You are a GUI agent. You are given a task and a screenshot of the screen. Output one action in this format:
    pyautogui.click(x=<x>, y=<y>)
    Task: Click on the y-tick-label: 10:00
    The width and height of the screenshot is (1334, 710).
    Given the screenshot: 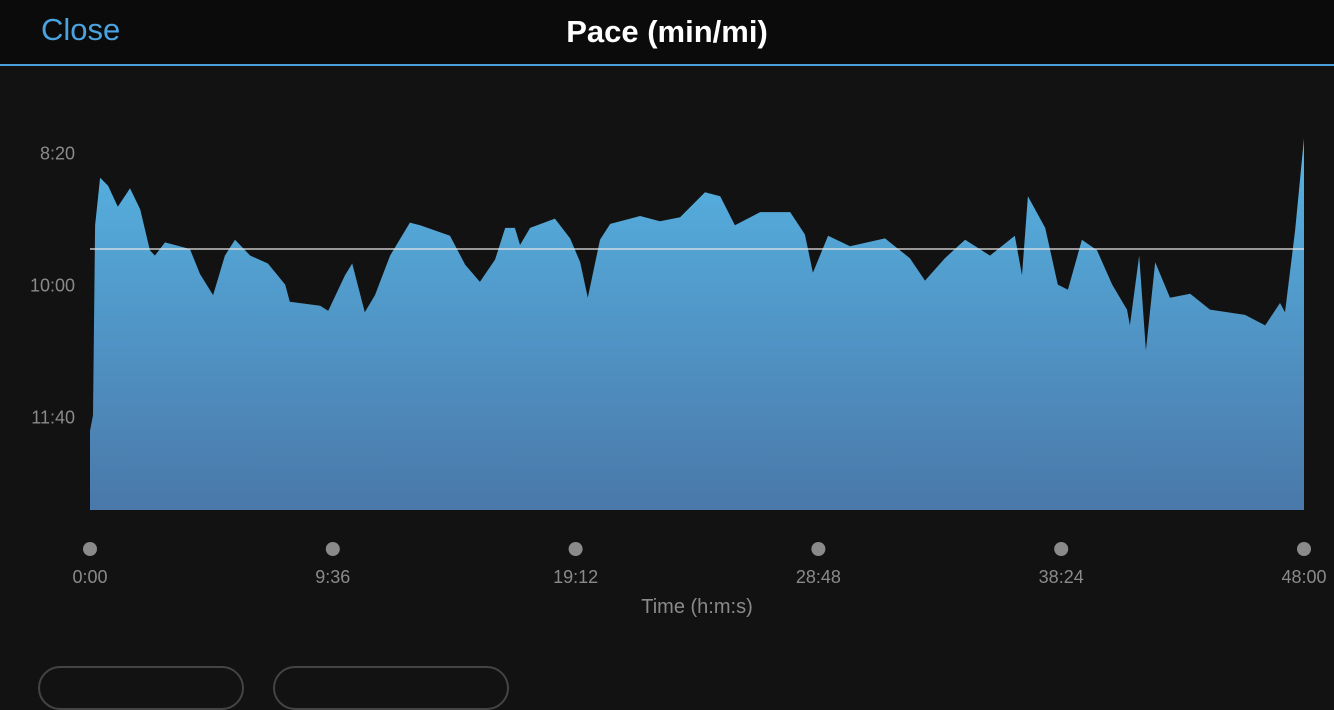 What is the action you would take?
    pyautogui.click(x=52, y=286)
    